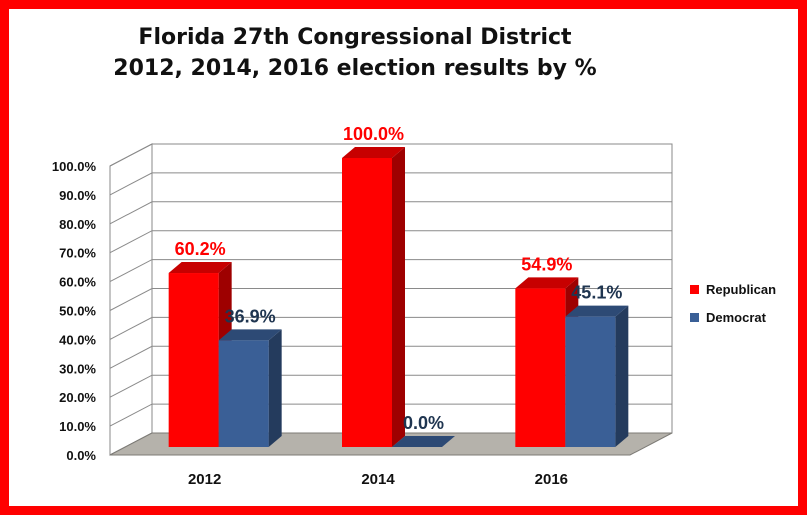  What do you see at coordinates (694, 317) in the screenshot?
I see `legend-swatch-democrat` at bounding box center [694, 317].